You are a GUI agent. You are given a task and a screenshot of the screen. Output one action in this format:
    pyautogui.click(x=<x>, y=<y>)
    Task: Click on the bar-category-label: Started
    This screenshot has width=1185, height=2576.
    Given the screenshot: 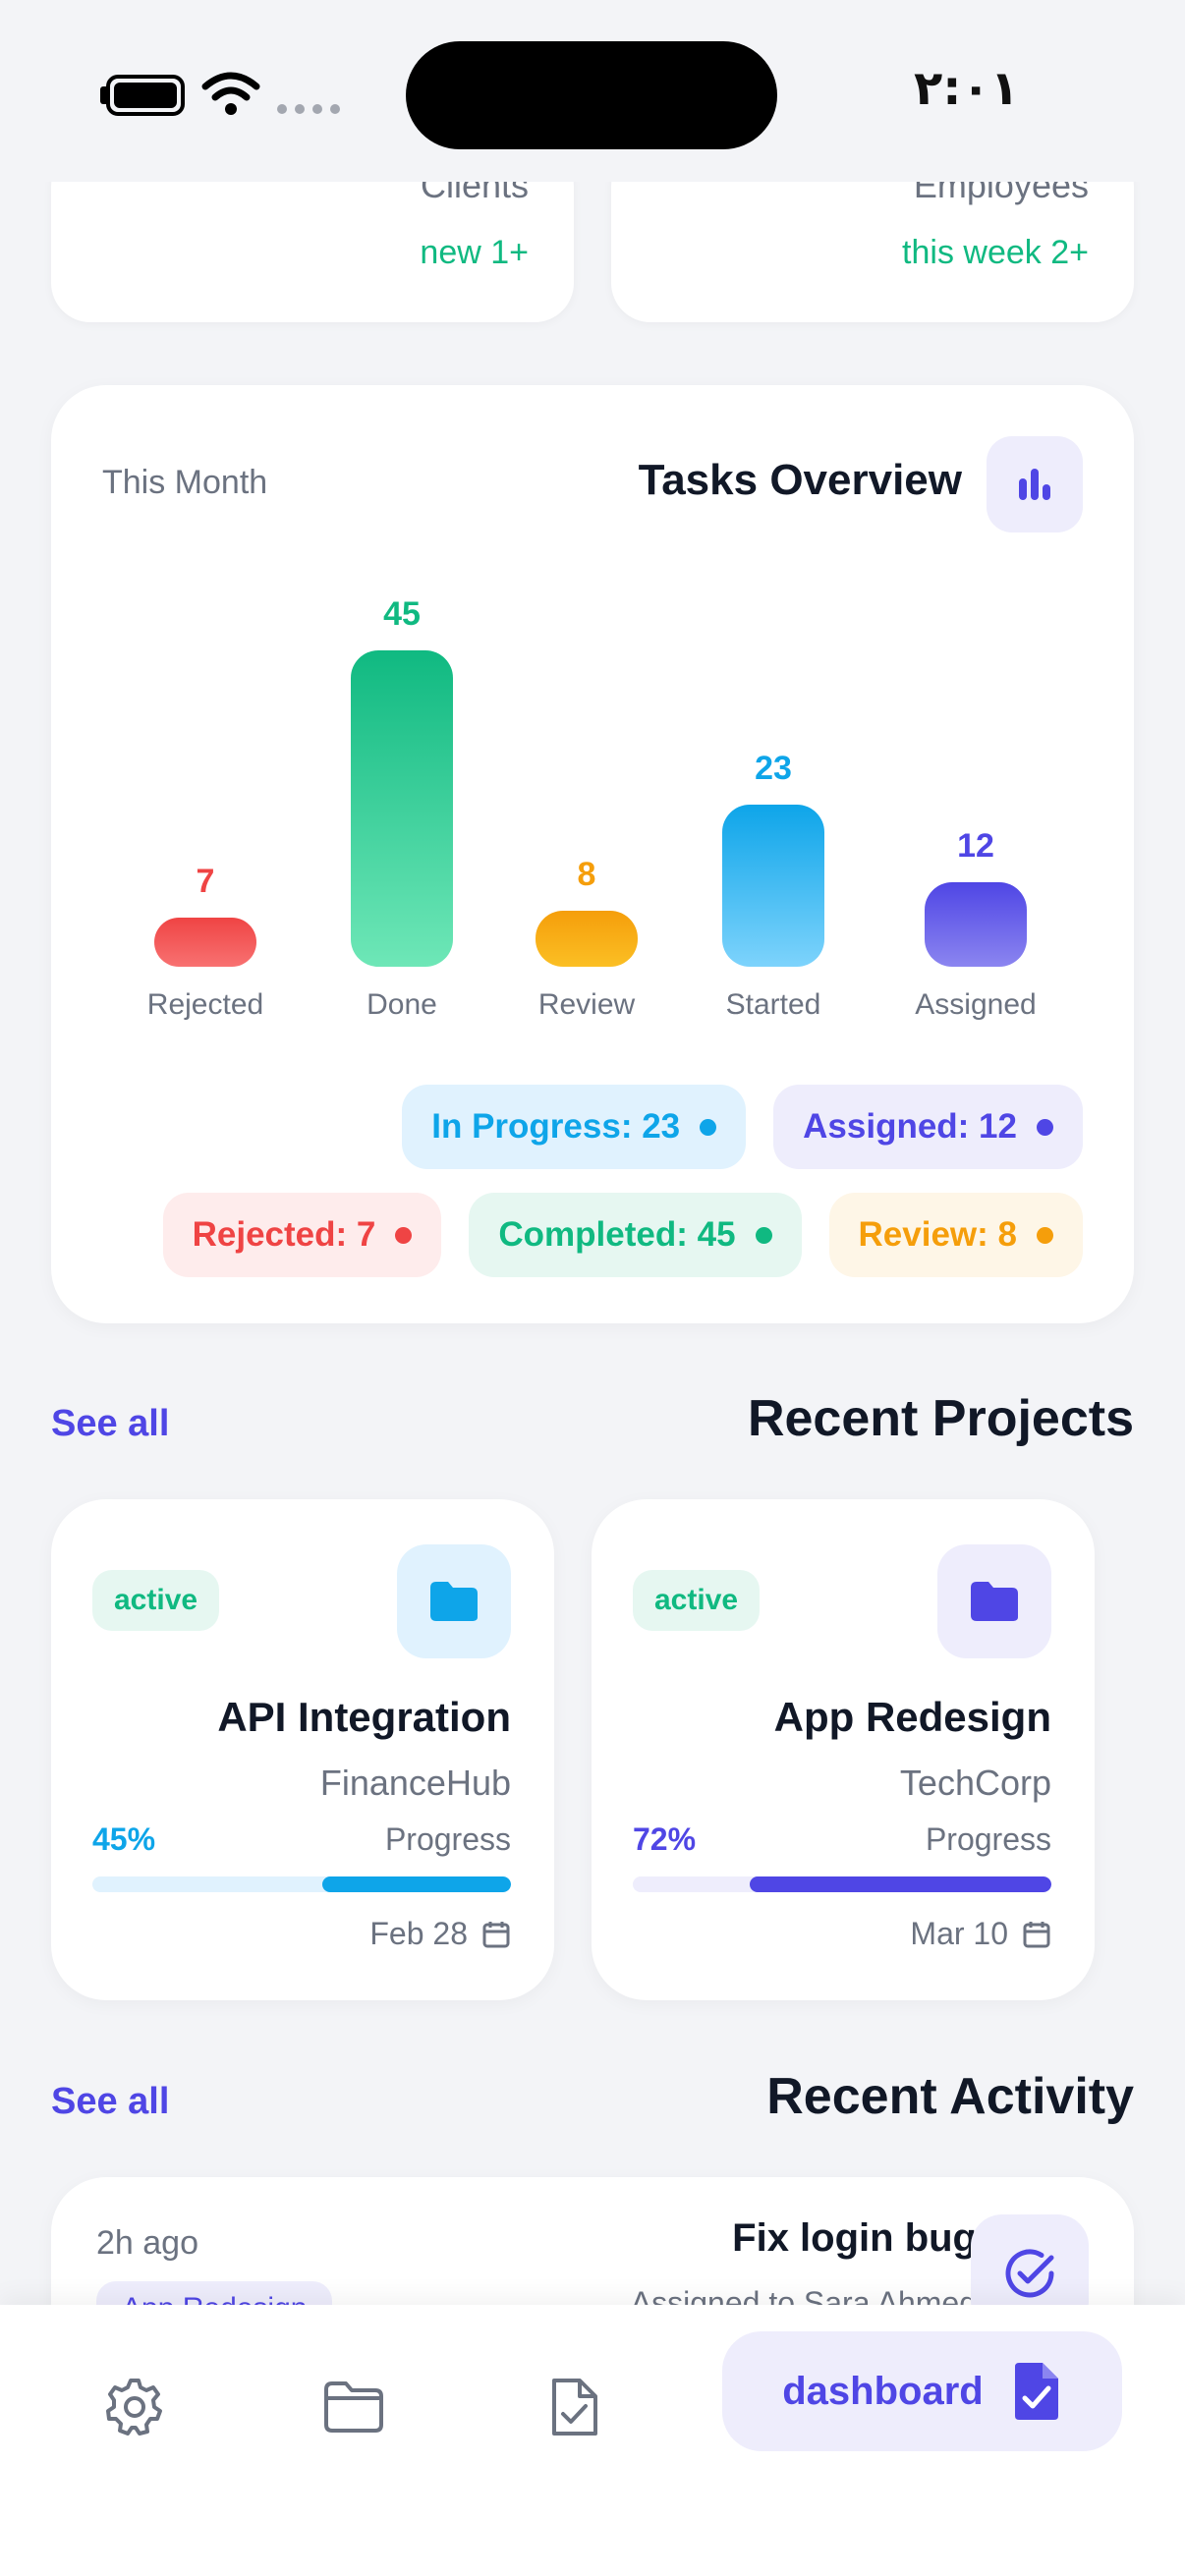 What is the action you would take?
    pyautogui.click(x=773, y=1004)
    